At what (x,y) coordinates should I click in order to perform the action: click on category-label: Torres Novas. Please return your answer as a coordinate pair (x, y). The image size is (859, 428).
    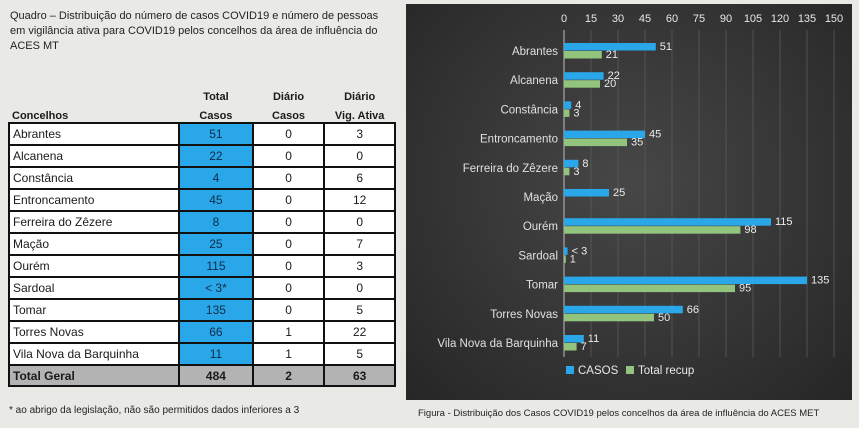
    Looking at the image, I should click on (524, 315).